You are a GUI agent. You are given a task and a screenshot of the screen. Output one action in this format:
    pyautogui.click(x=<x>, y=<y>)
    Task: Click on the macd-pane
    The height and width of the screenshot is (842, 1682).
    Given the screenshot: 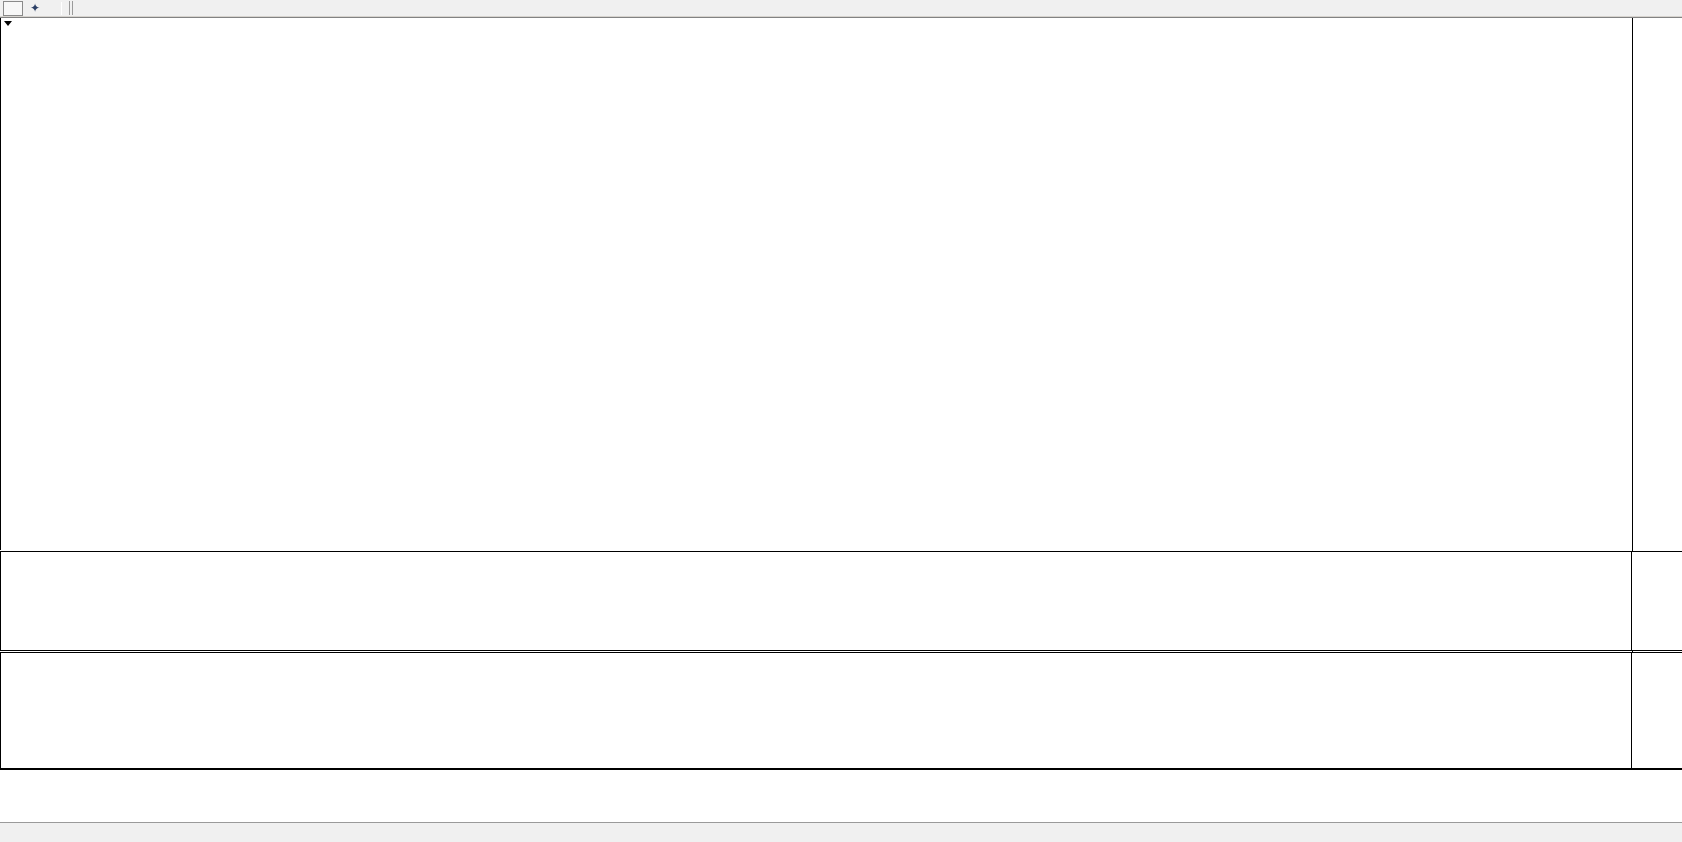 What is the action you would take?
    pyautogui.click(x=841, y=710)
    